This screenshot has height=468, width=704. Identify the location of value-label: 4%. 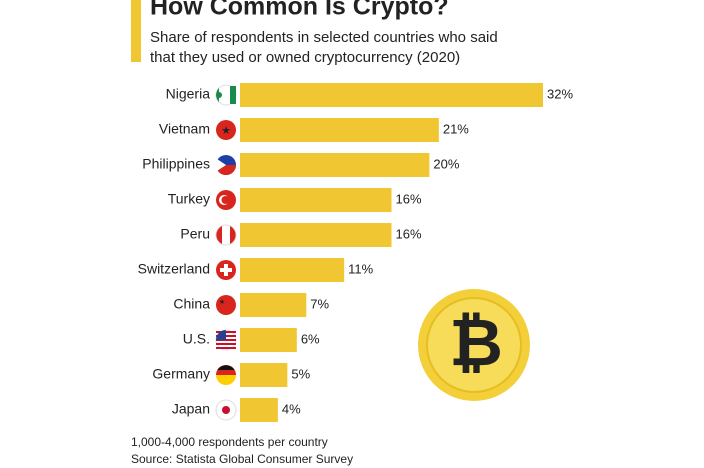
(291, 408).